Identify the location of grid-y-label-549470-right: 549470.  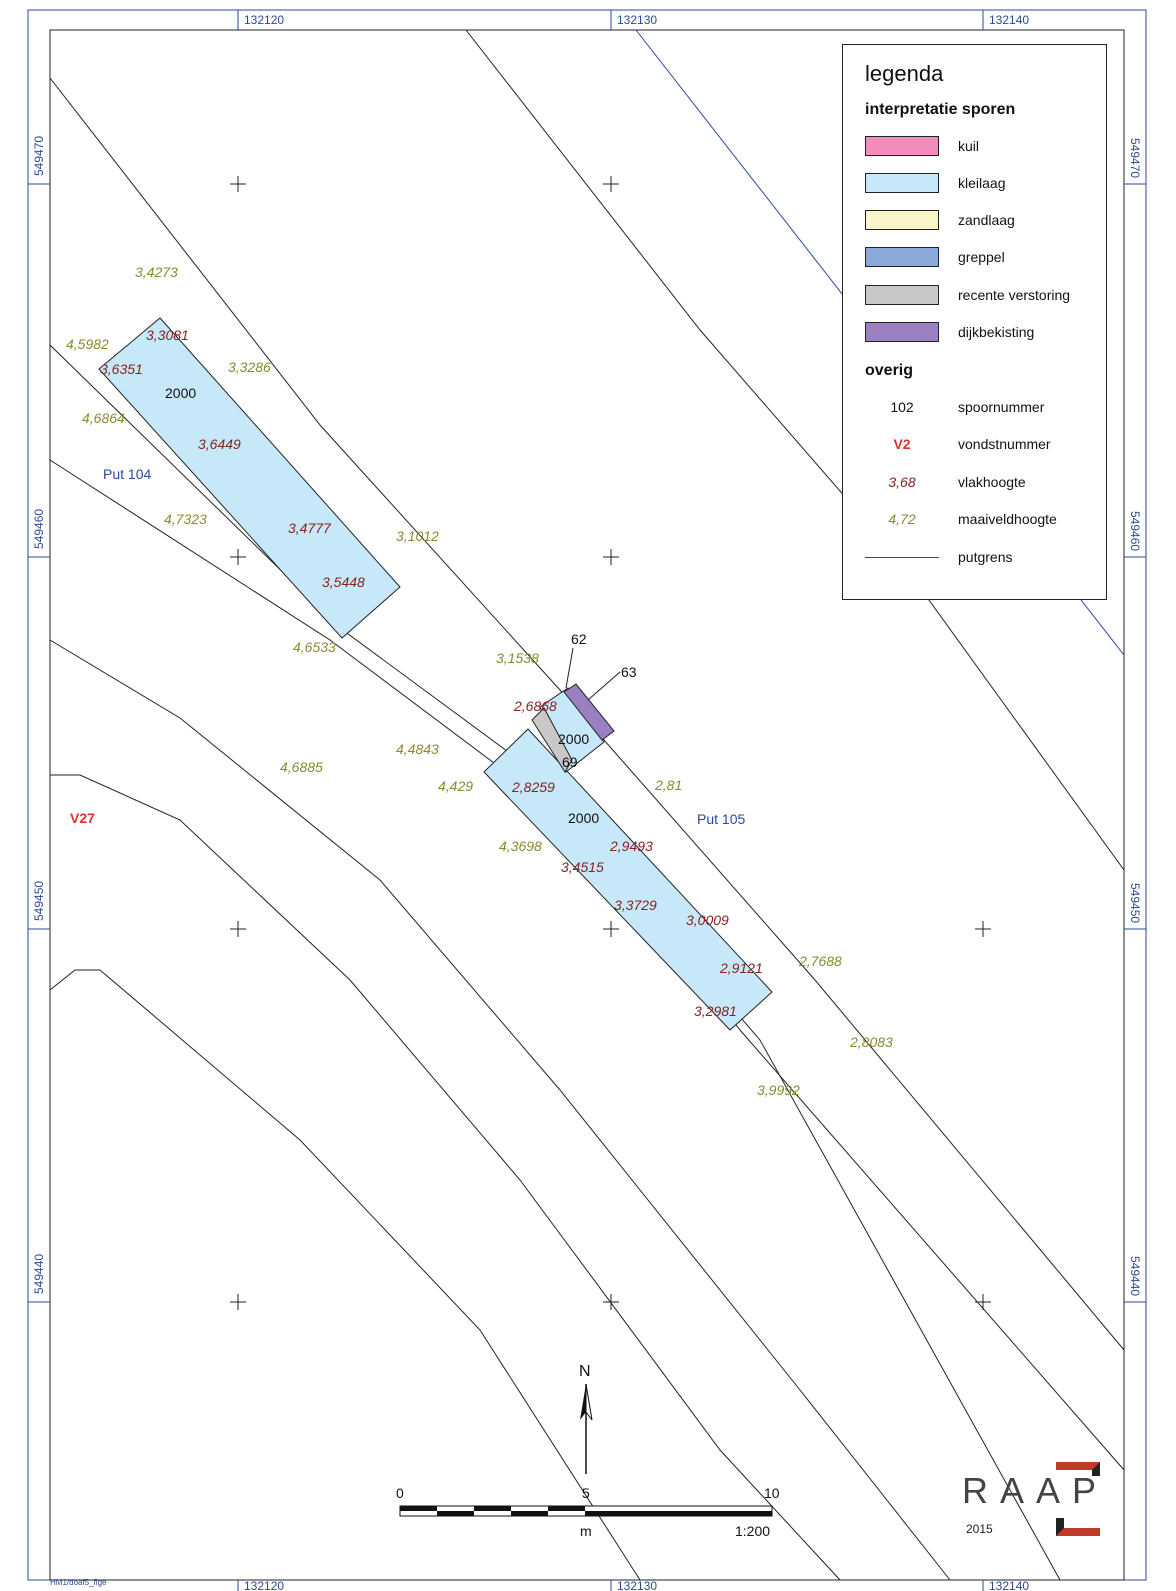
(1135, 158).